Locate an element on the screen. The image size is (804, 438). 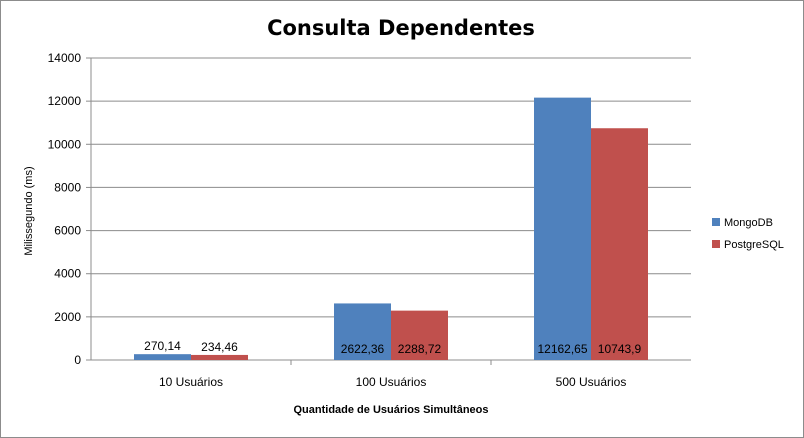
x-axis-title: Quantidade de Usuários Simultâneos is located at coordinates (391, 410).